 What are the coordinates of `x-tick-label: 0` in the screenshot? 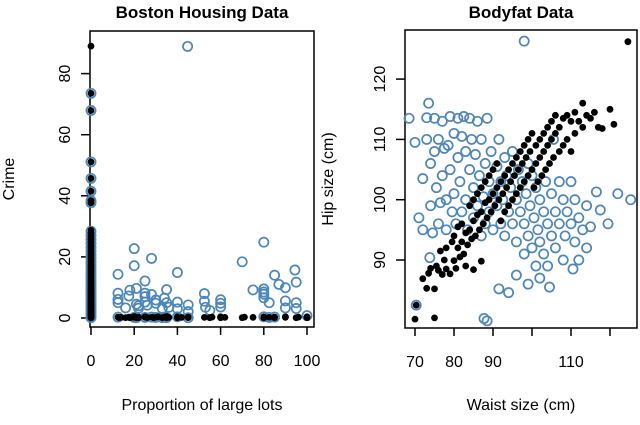 It's located at (91, 361).